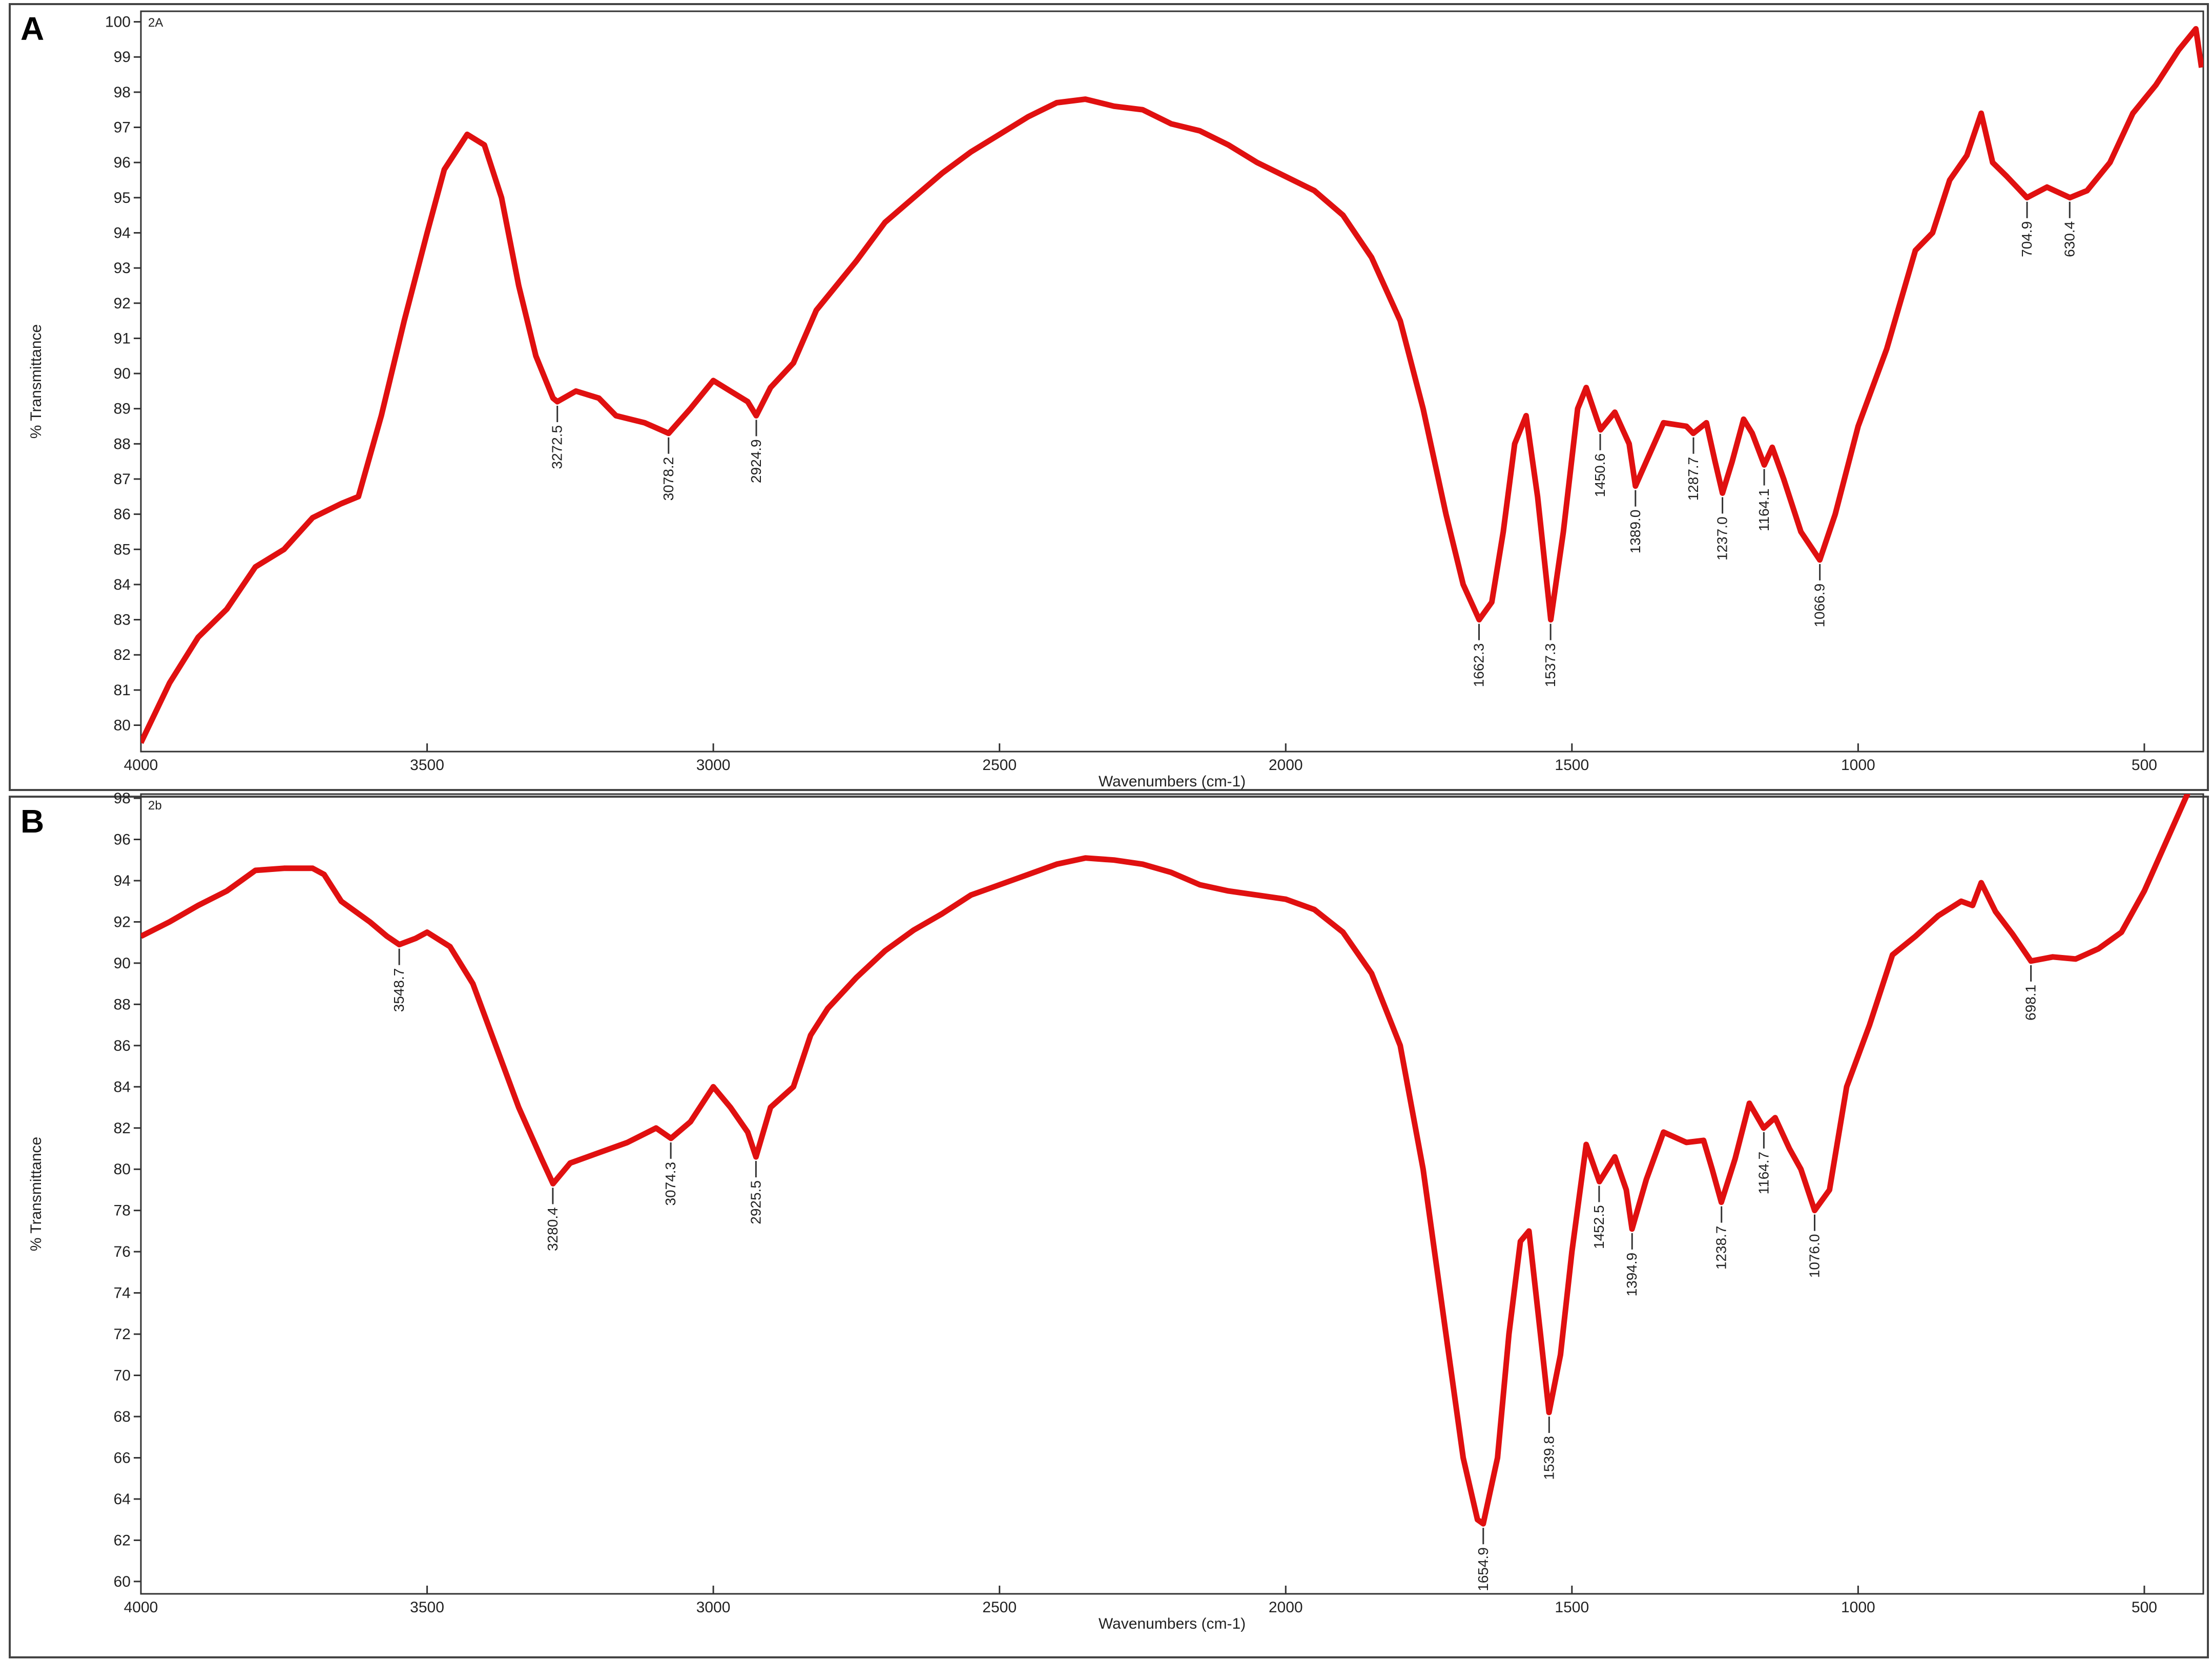 The image size is (2212, 1663). Describe the element at coordinates (553, 1229) in the screenshot. I see `peak-label: 3280.4` at that location.